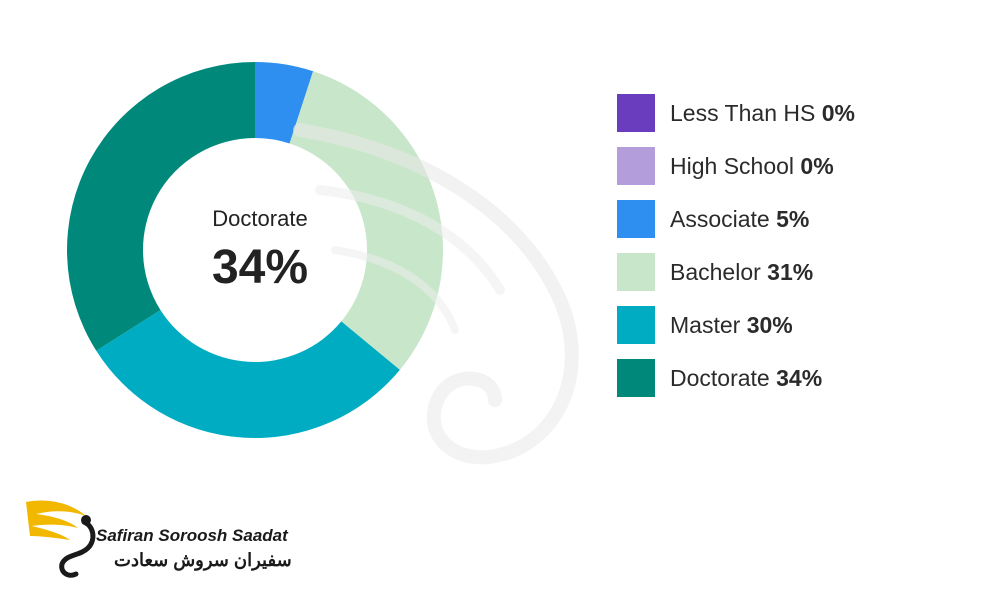 This screenshot has width=1000, height=600. Describe the element at coordinates (260, 267) in the screenshot. I see `center-label-value: 34%` at that location.